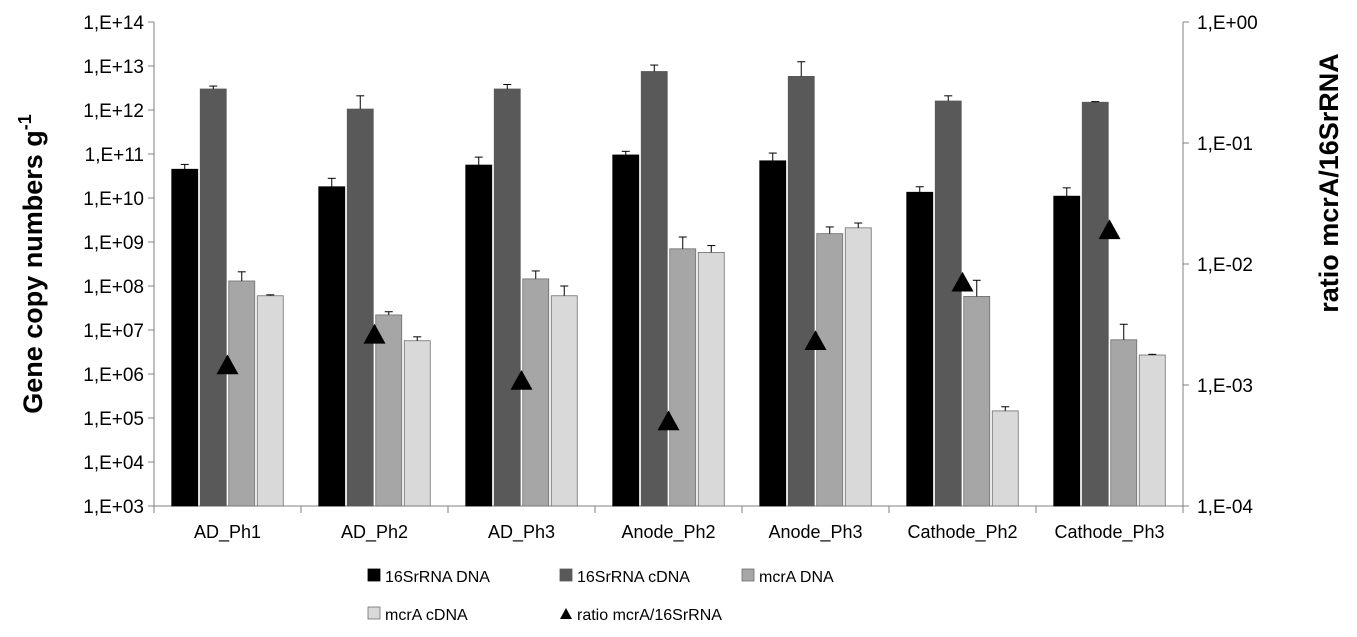 This screenshot has width=1357, height=637. Describe the element at coordinates (113, 23) in the screenshot. I see `y-left-tick-label: 1,E+14` at that location.